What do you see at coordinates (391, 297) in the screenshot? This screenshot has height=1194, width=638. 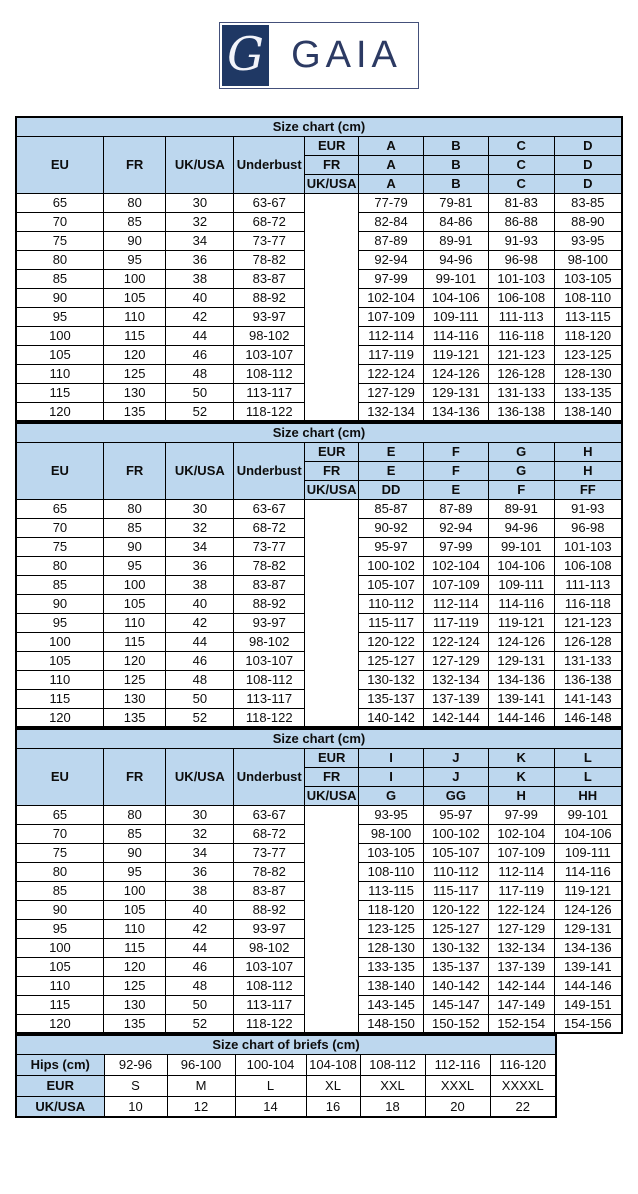 I see `cup-range-cell: 102-104` at bounding box center [391, 297].